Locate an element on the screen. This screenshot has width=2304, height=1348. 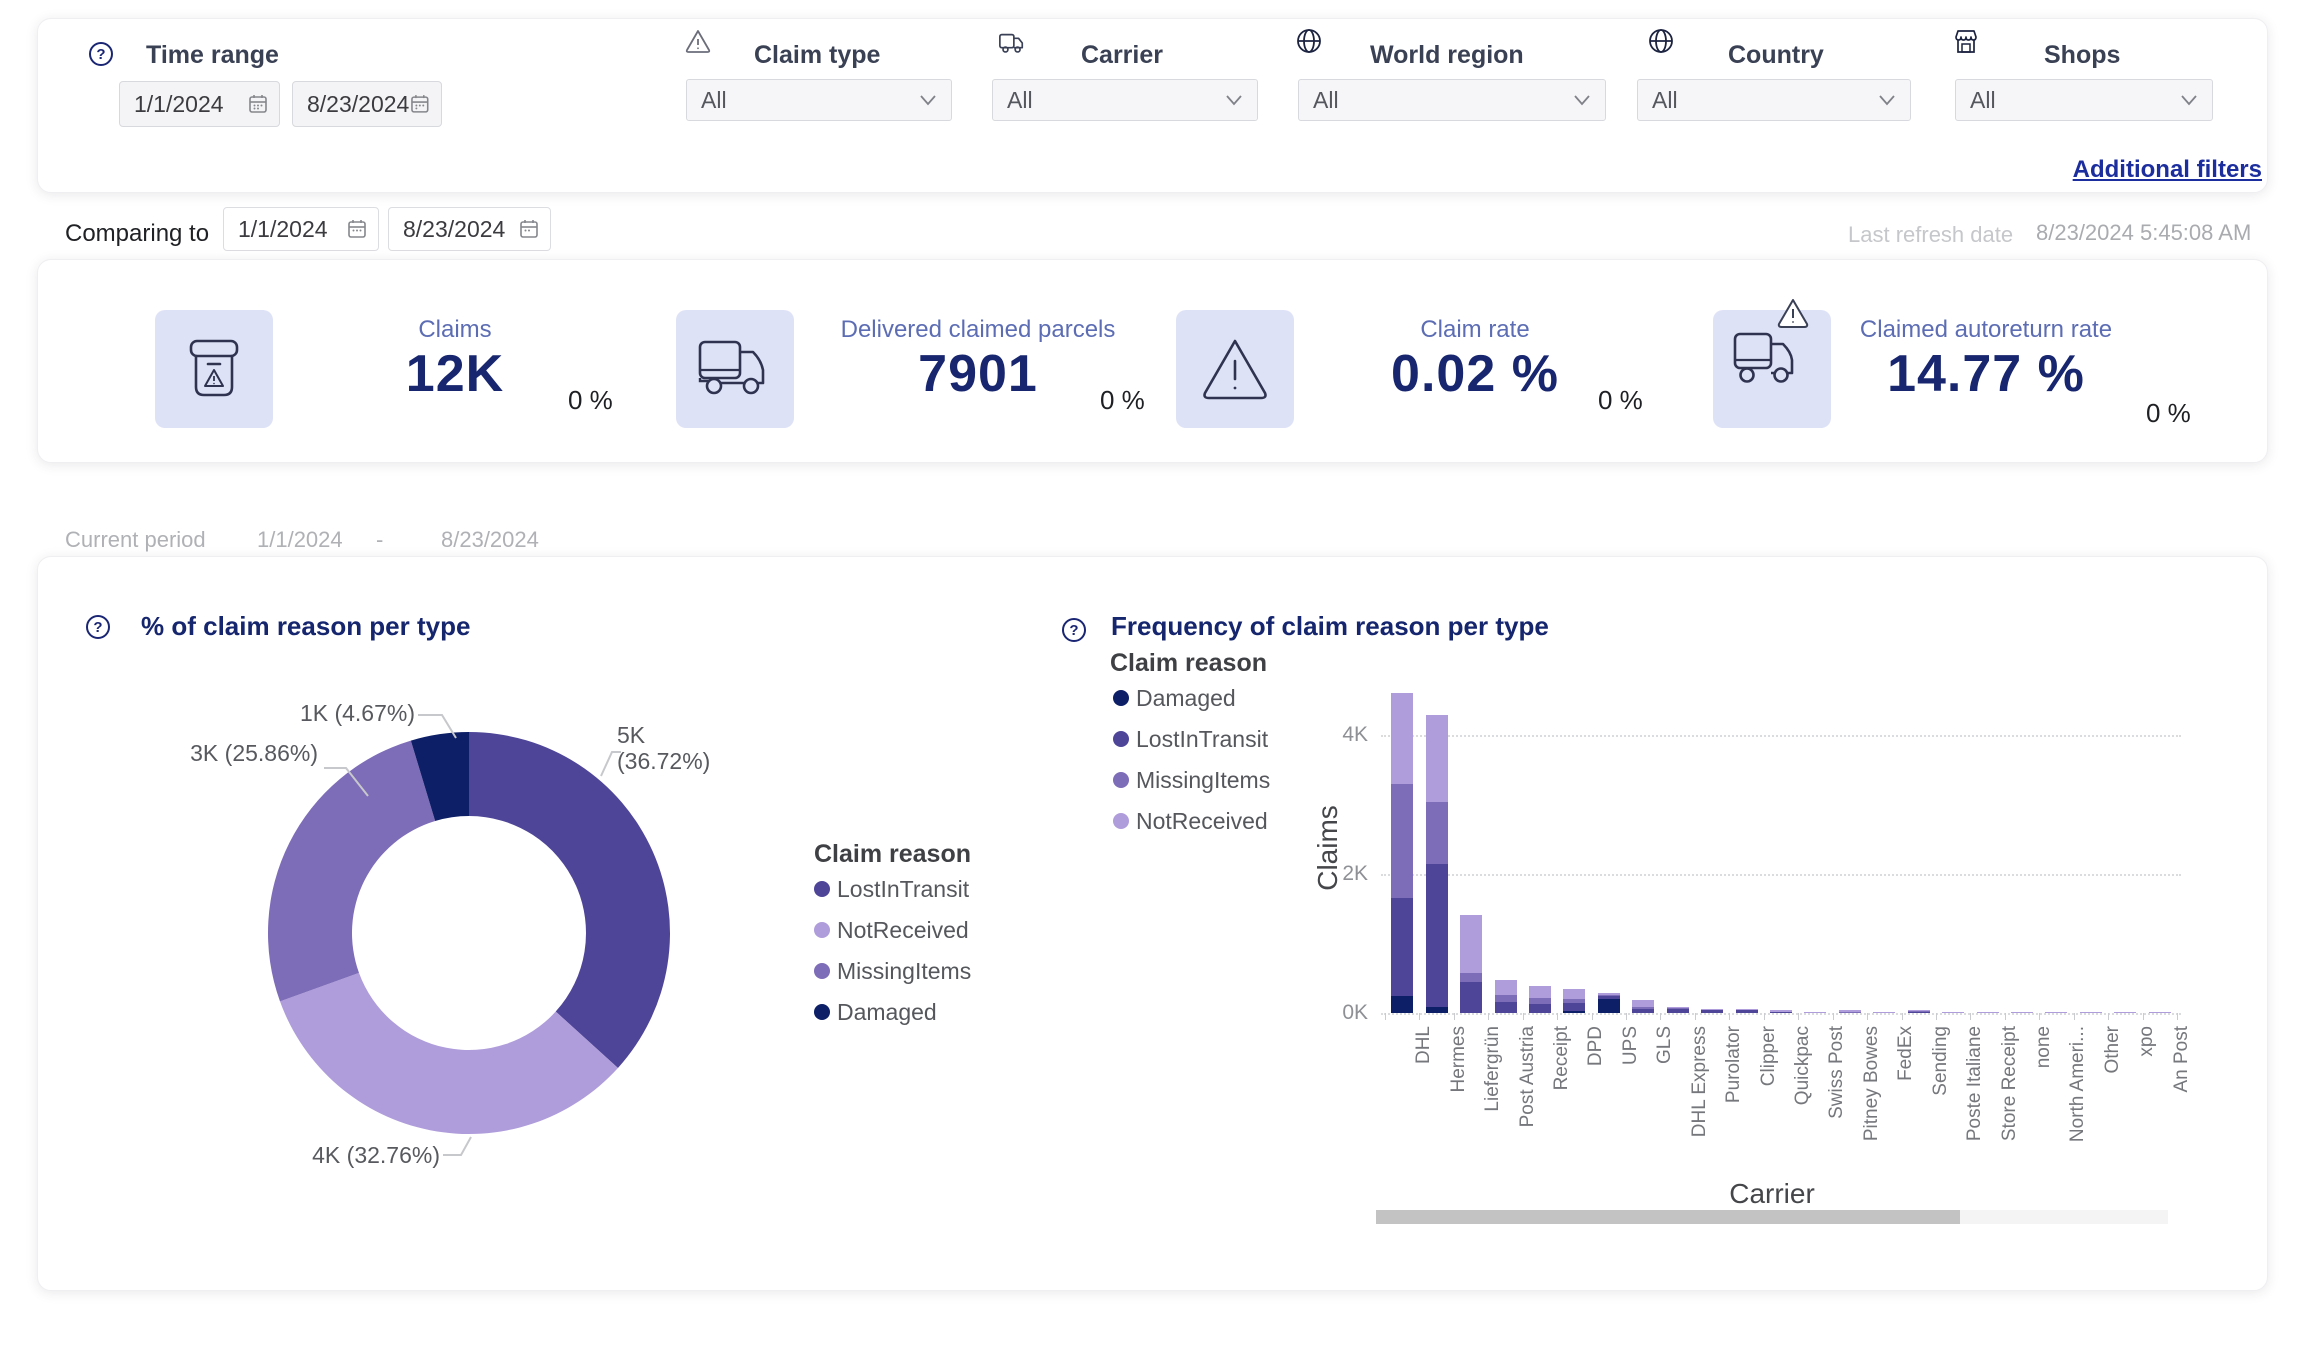
donut-slice-MissingItems is located at coordinates (352, 871).